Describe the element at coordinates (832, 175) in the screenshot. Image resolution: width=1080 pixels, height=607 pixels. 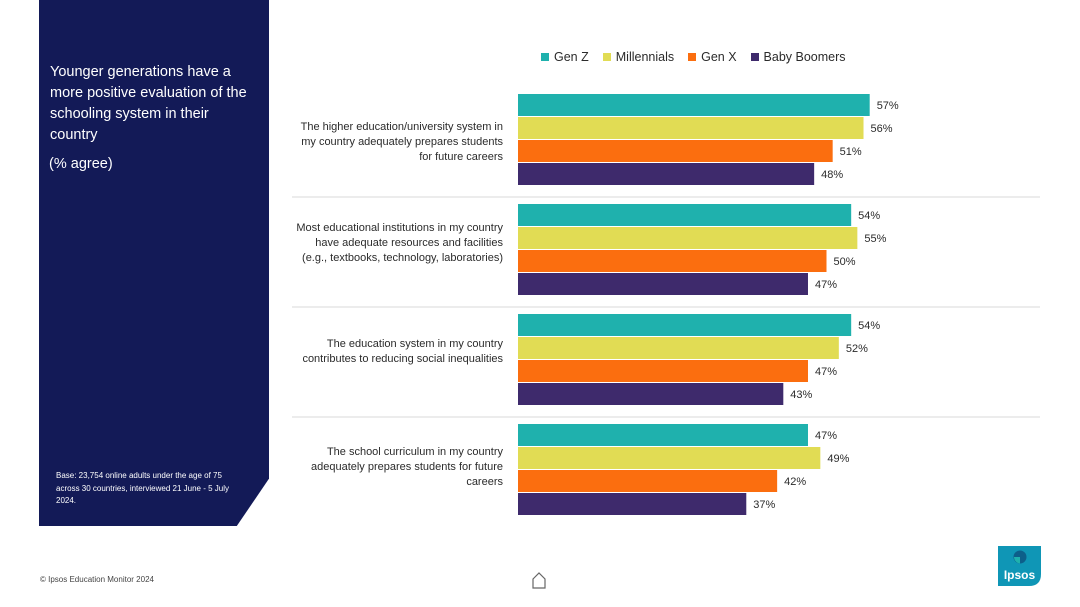
I see `data-label-baby-boomers-1: 48%` at that location.